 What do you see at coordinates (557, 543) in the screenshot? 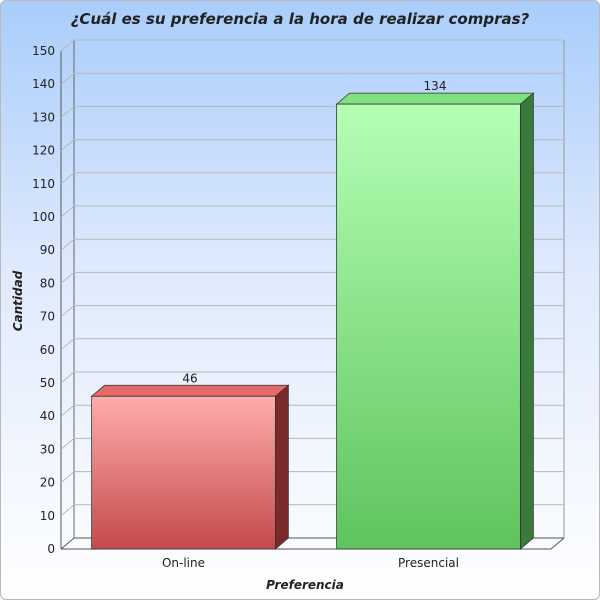
I see `floor-right-edge` at bounding box center [557, 543].